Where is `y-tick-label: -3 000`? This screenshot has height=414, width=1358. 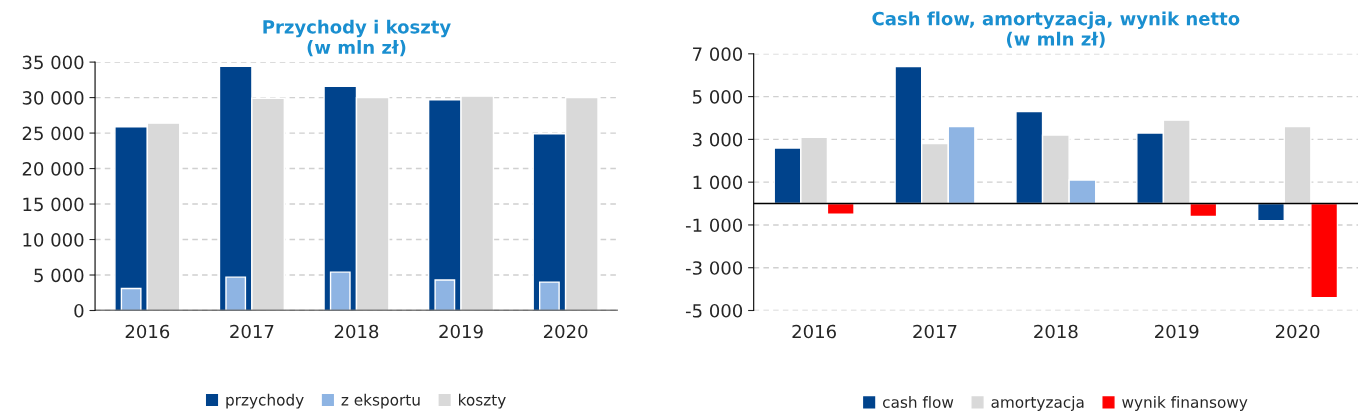
y-tick-label: -3 000 is located at coordinates (714, 268).